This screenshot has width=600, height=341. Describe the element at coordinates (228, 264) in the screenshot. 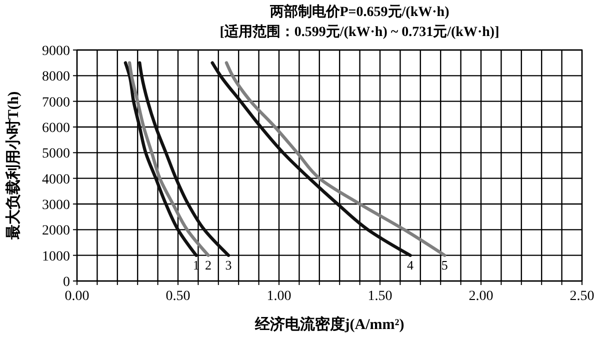

I see `series-label: 3` at that location.